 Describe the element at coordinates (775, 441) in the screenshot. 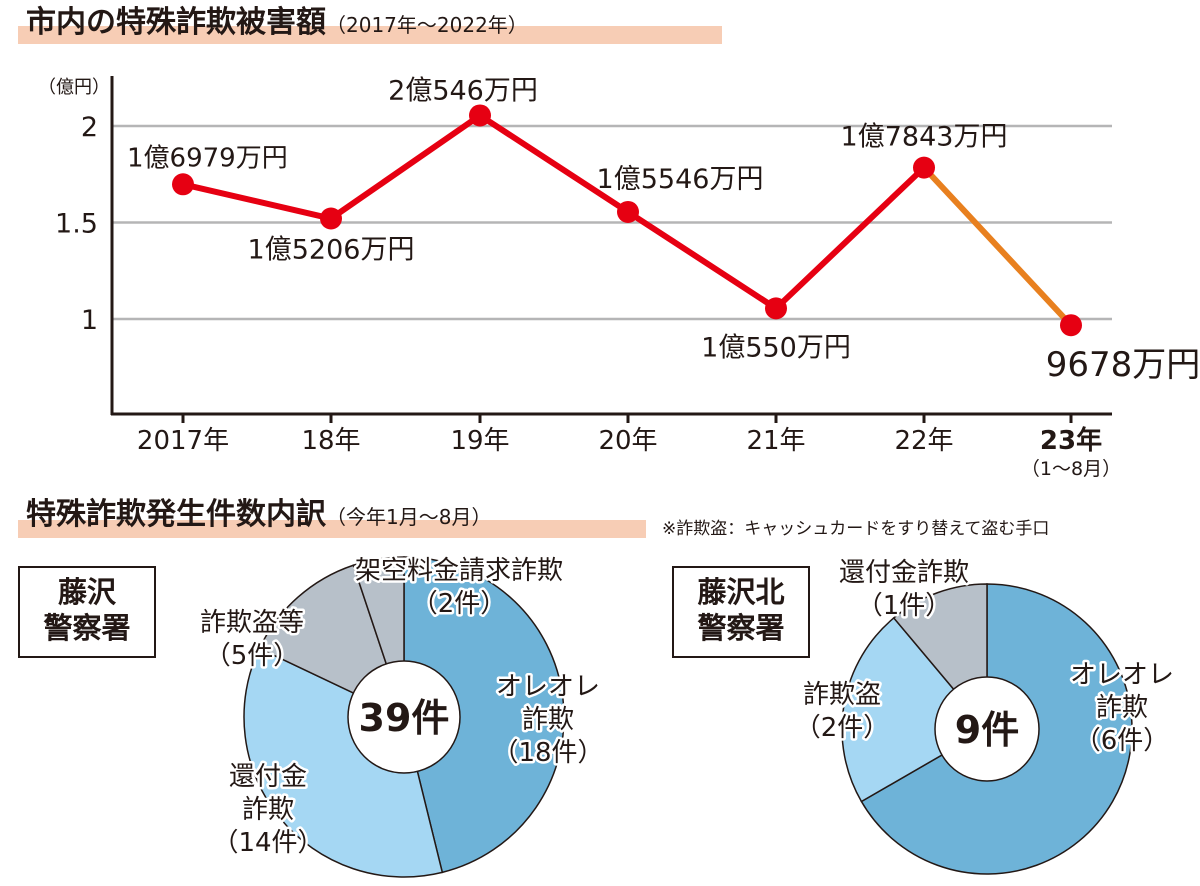

I see `x-tick-label: 21年` at that location.